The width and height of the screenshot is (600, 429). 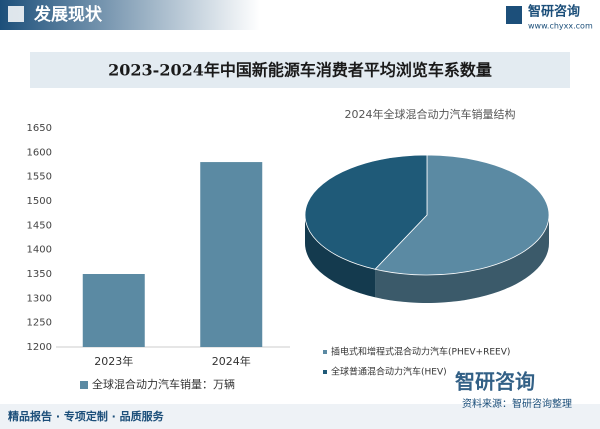 I want to click on footer-bar, so click(x=300, y=416).